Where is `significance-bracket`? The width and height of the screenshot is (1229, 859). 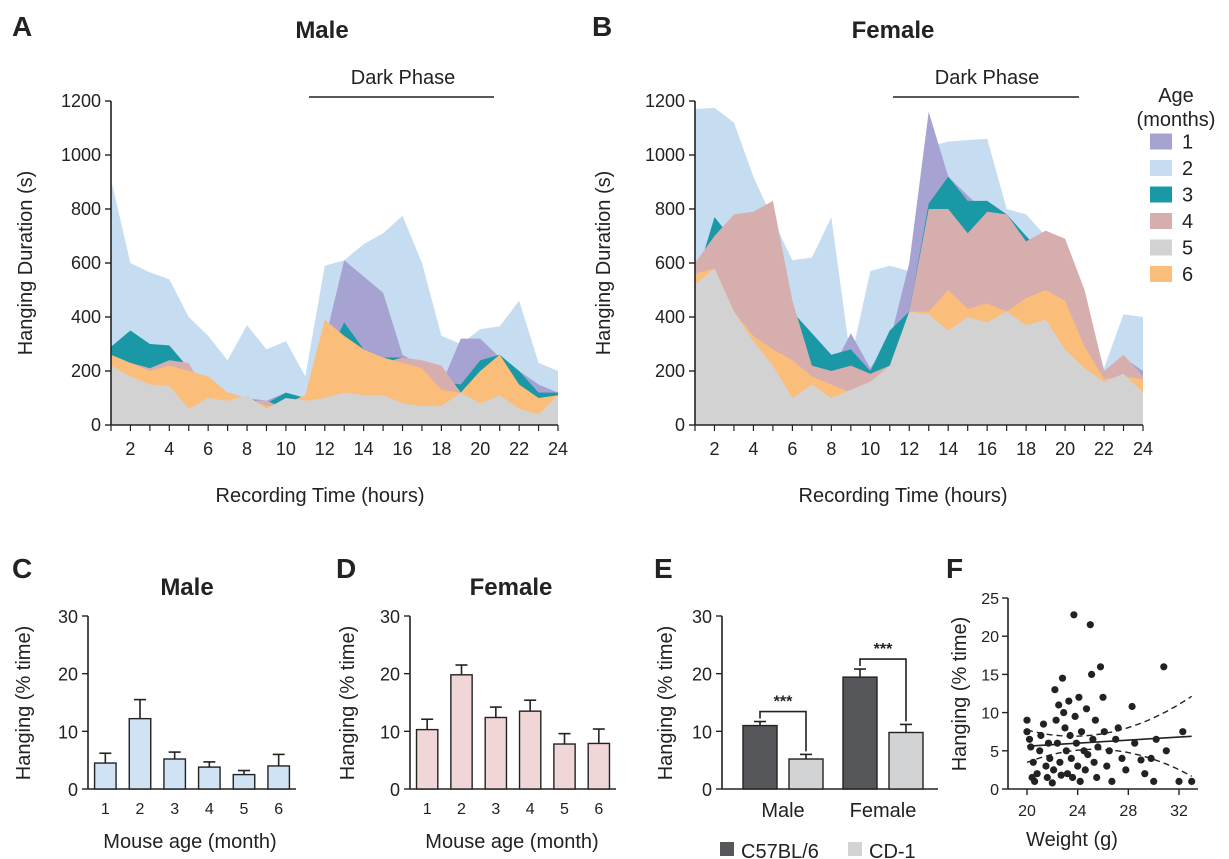
significance-bracket is located at coordinates (783, 731).